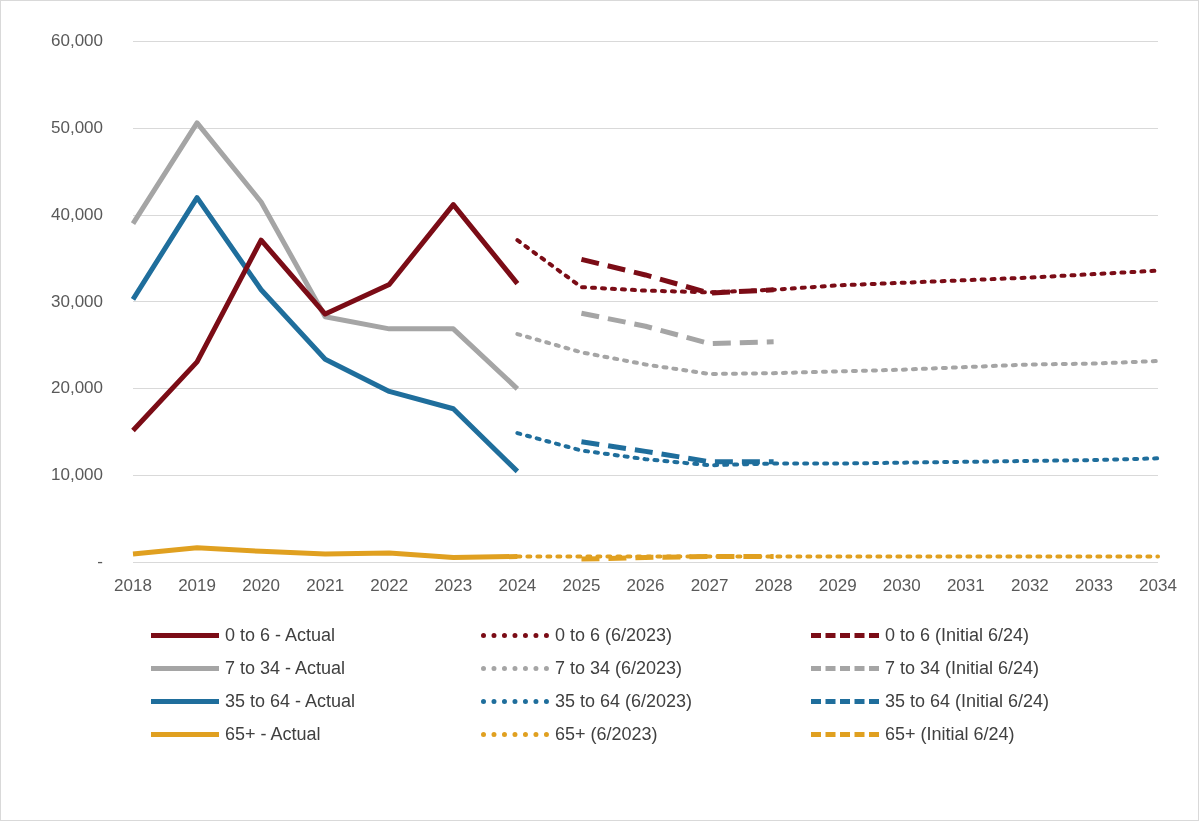 Image resolution: width=1199 pixels, height=821 pixels. Describe the element at coordinates (957, 635) in the screenshot. I see `legend-label: 0 to 6 (Initial 6/24)` at that location.